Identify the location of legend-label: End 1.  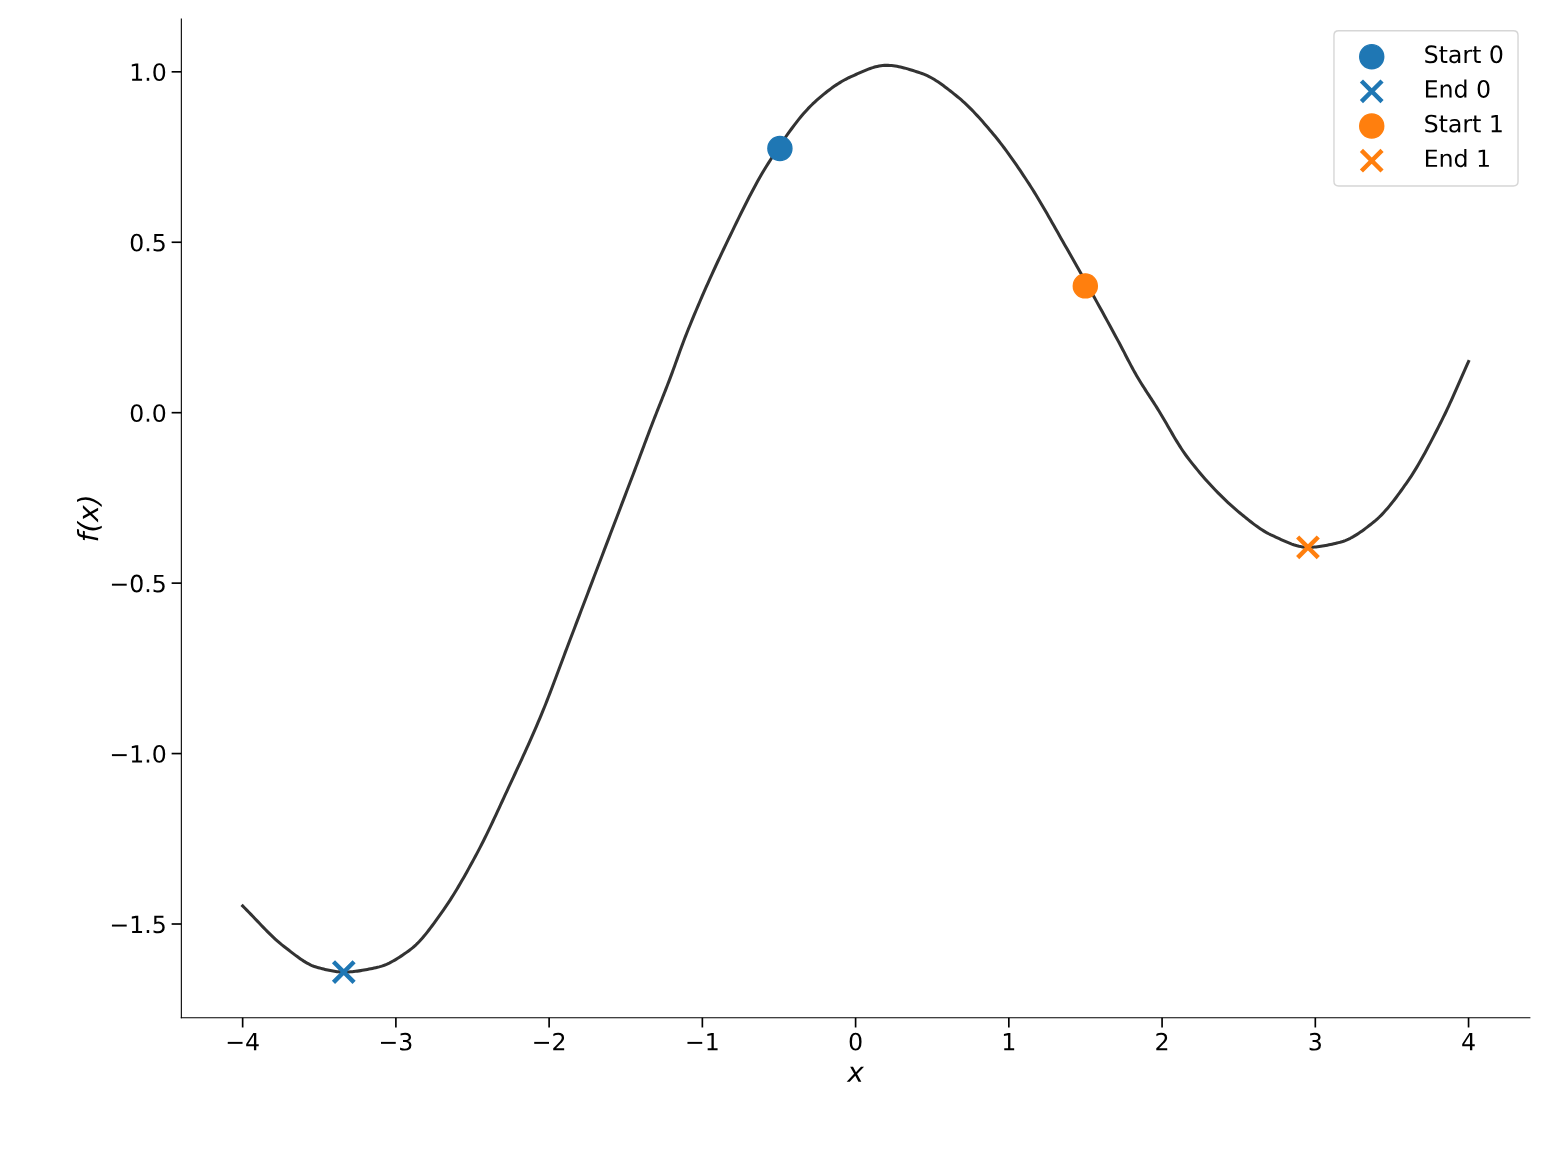
(1457, 158).